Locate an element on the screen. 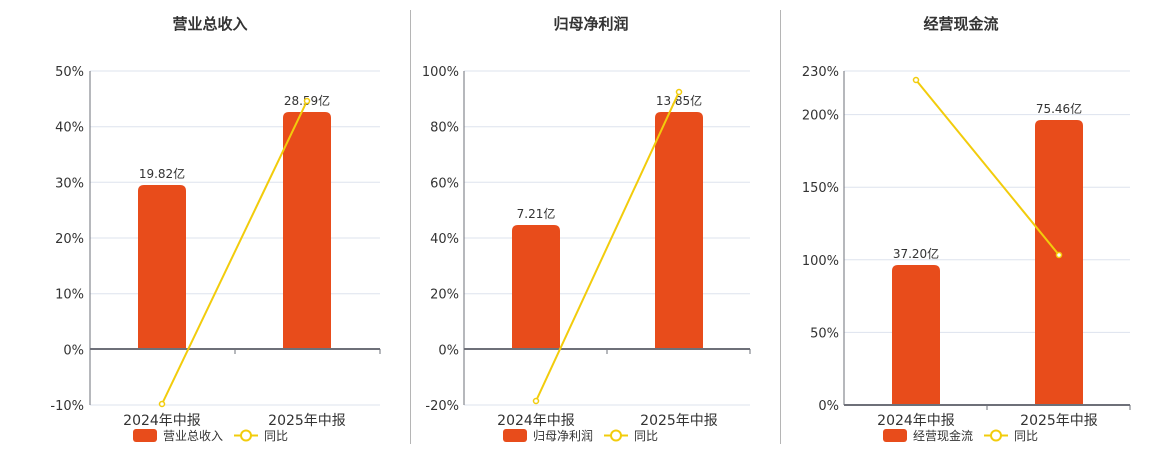 This screenshot has width=1160, height=450. y-tick: 60% is located at coordinates (444, 183).